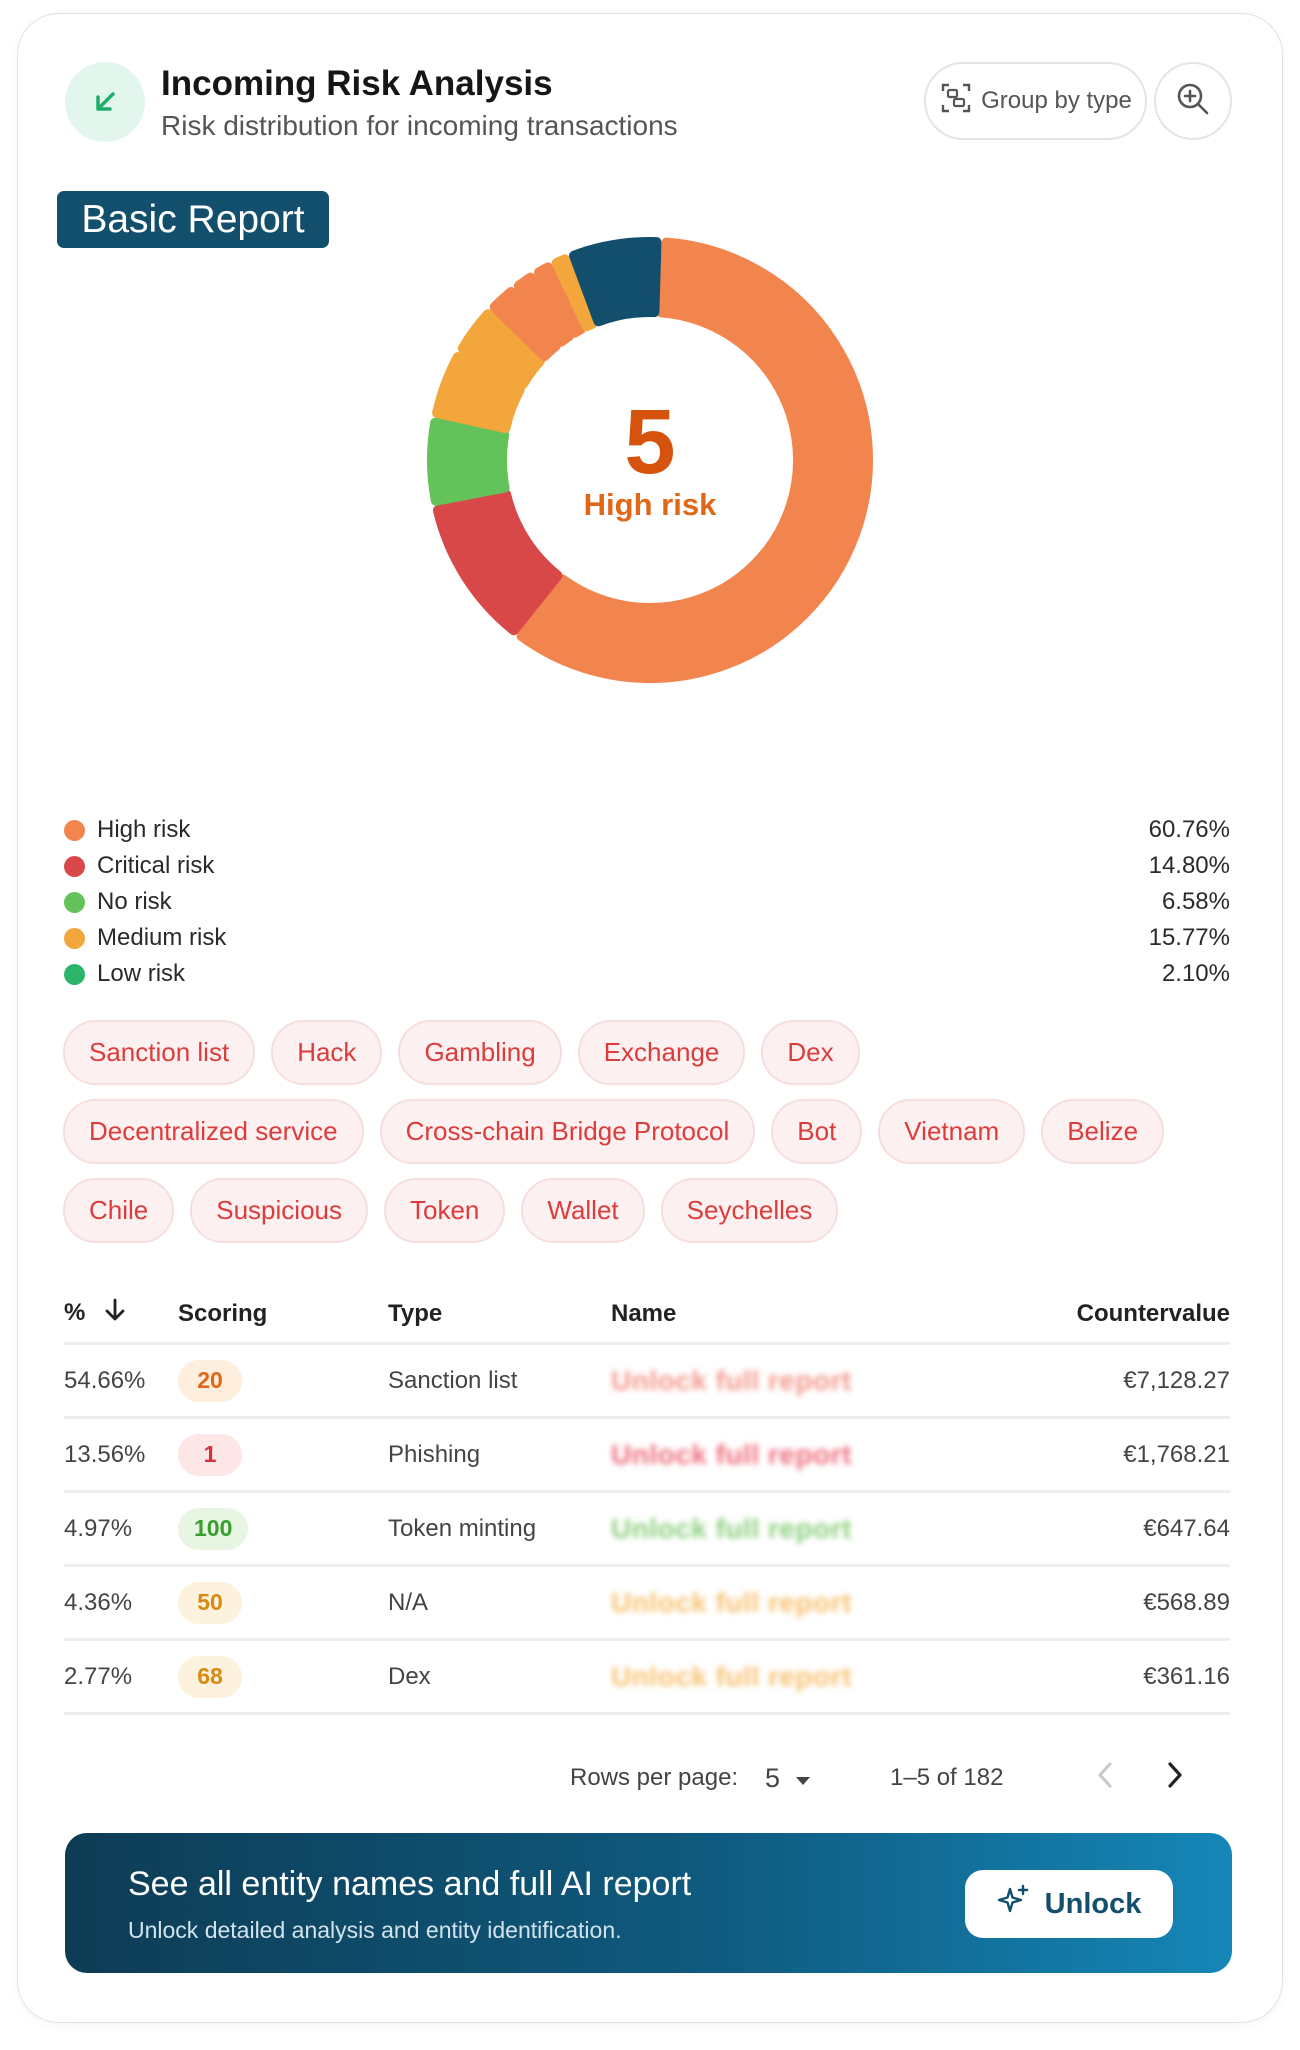 This screenshot has height=2050, width=1300. I want to click on group-by-label: Group by type, so click(1056, 100).